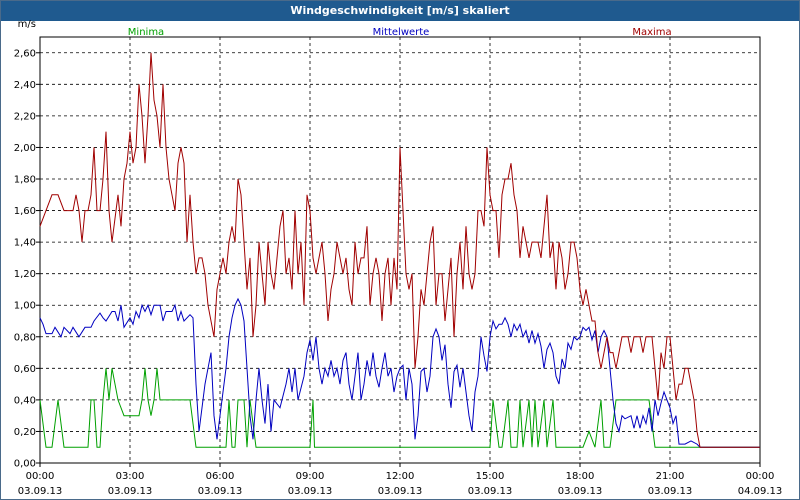  Describe the element at coordinates (25, 211) in the screenshot. I see `y-tick-label: 1,60` at that location.